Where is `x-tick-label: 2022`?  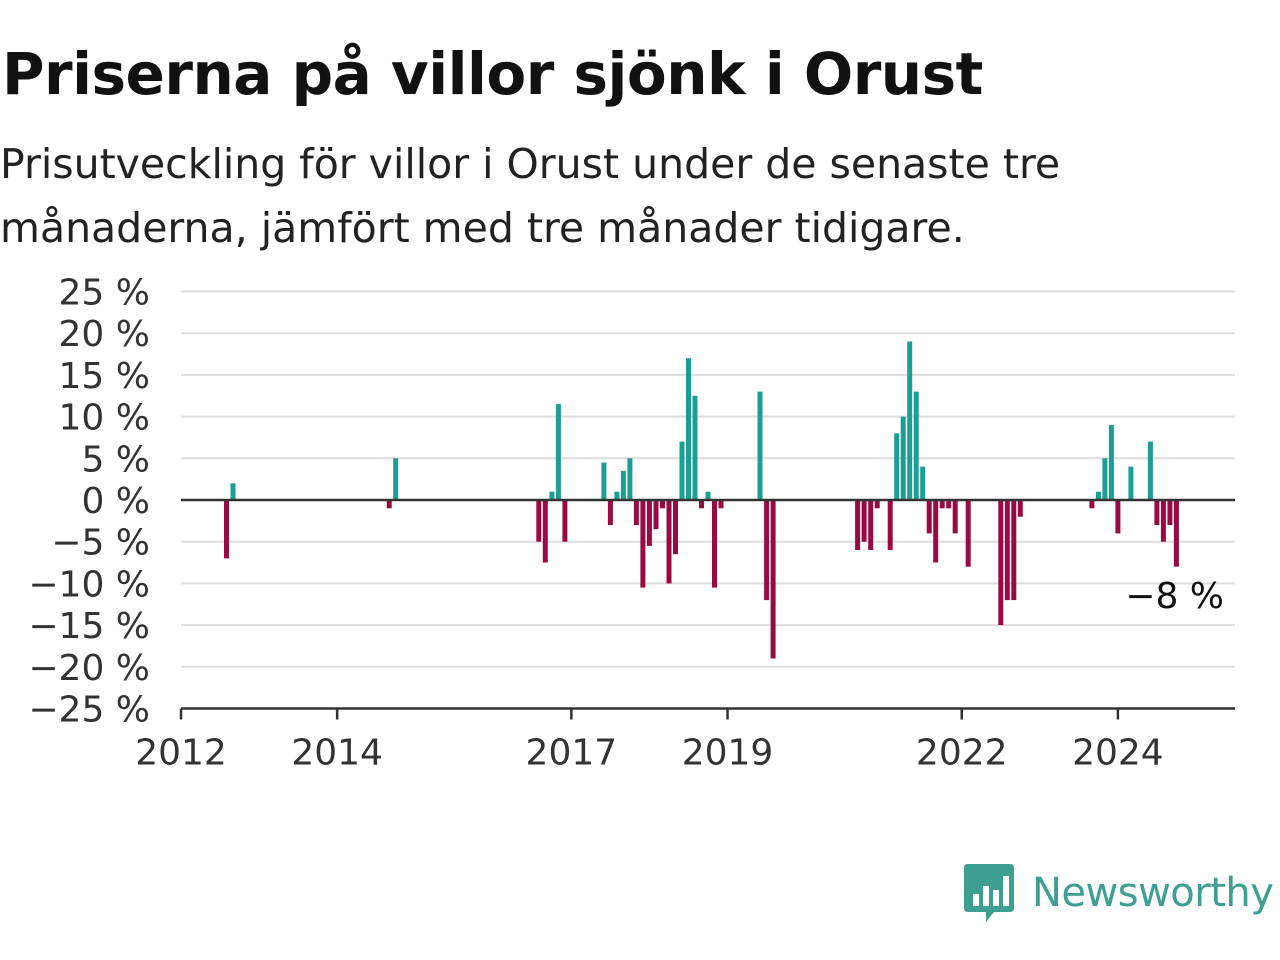 x-tick-label: 2022 is located at coordinates (962, 753).